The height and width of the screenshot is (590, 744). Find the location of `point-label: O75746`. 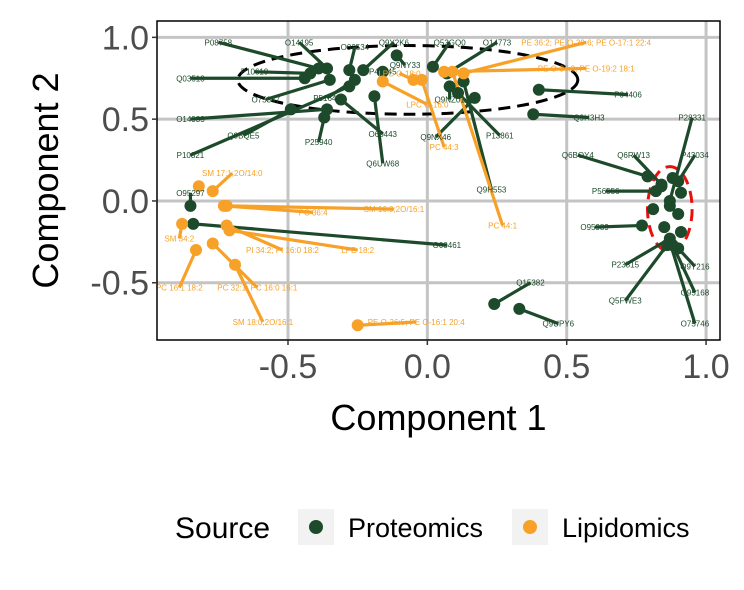

point-label: O75746 is located at coordinates (695, 324).